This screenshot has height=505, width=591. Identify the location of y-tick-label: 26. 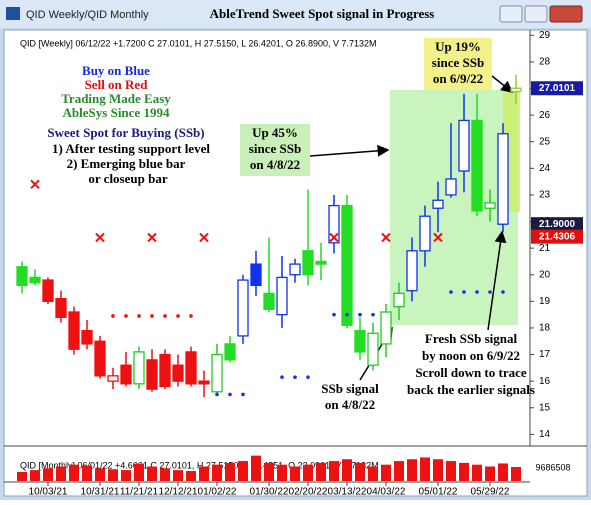
(545, 115).